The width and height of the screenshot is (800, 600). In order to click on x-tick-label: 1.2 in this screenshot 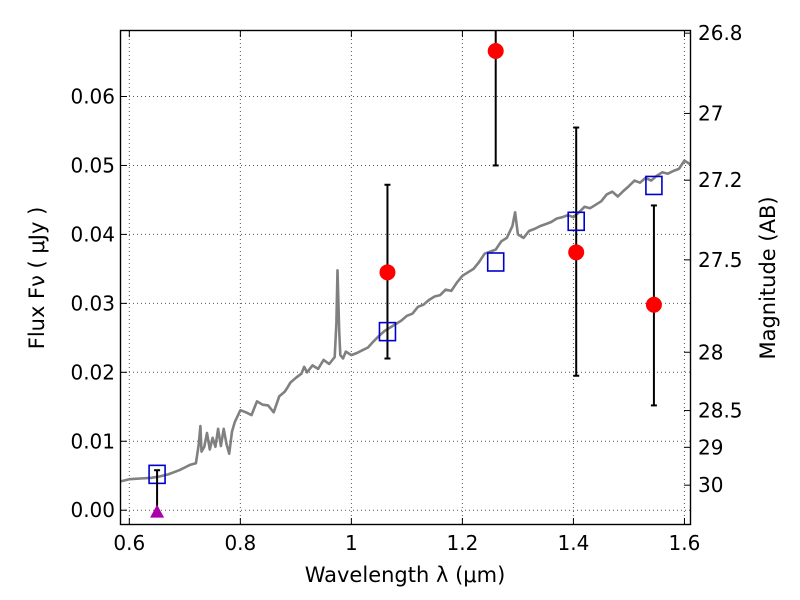, I will do `click(462, 543)`.